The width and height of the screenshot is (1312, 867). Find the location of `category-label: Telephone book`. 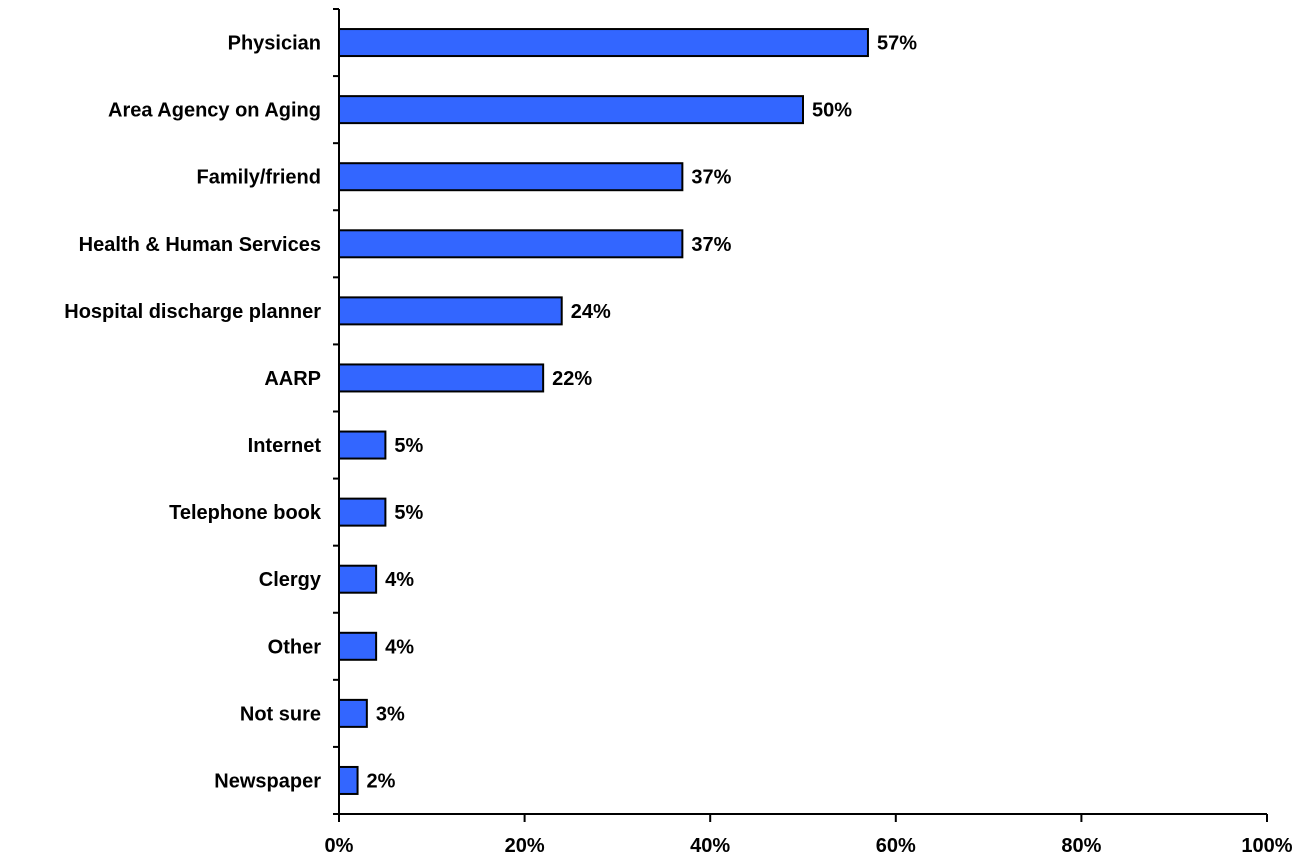

category-label: Telephone book is located at coordinates (245, 513).